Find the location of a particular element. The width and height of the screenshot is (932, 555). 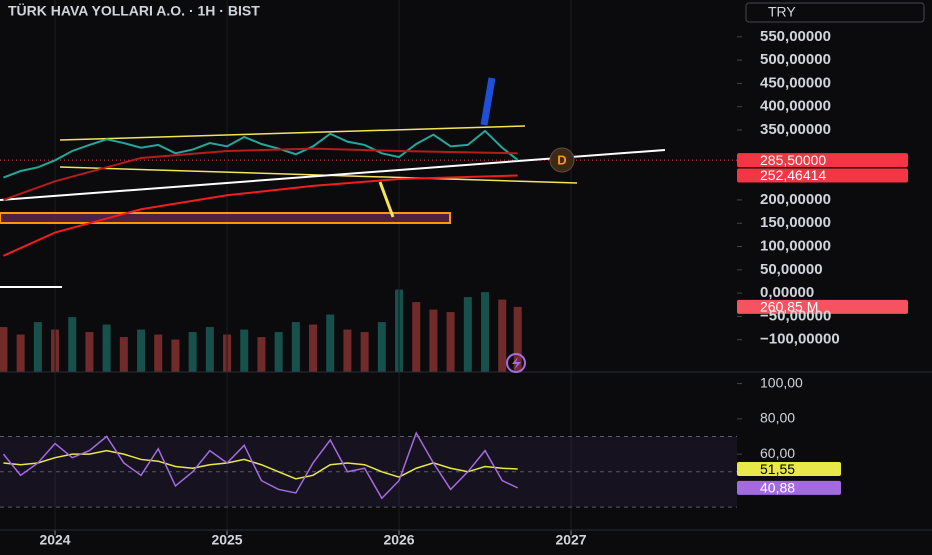

value-label: 285,50000 is located at coordinates (793, 160).